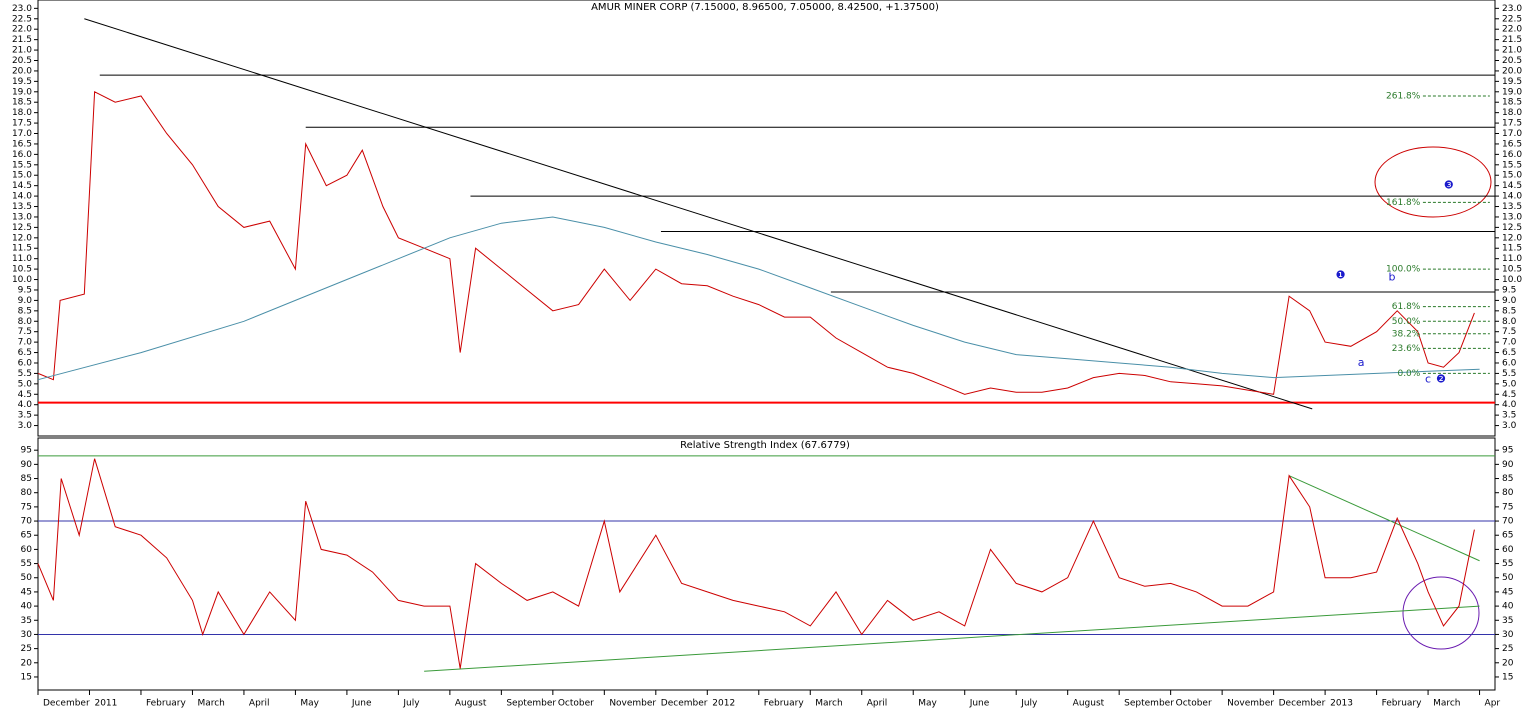 The width and height of the screenshot is (1530, 709). Describe the element at coordinates (1509, 290) in the screenshot. I see `y-tick-label: 9.5` at that location.